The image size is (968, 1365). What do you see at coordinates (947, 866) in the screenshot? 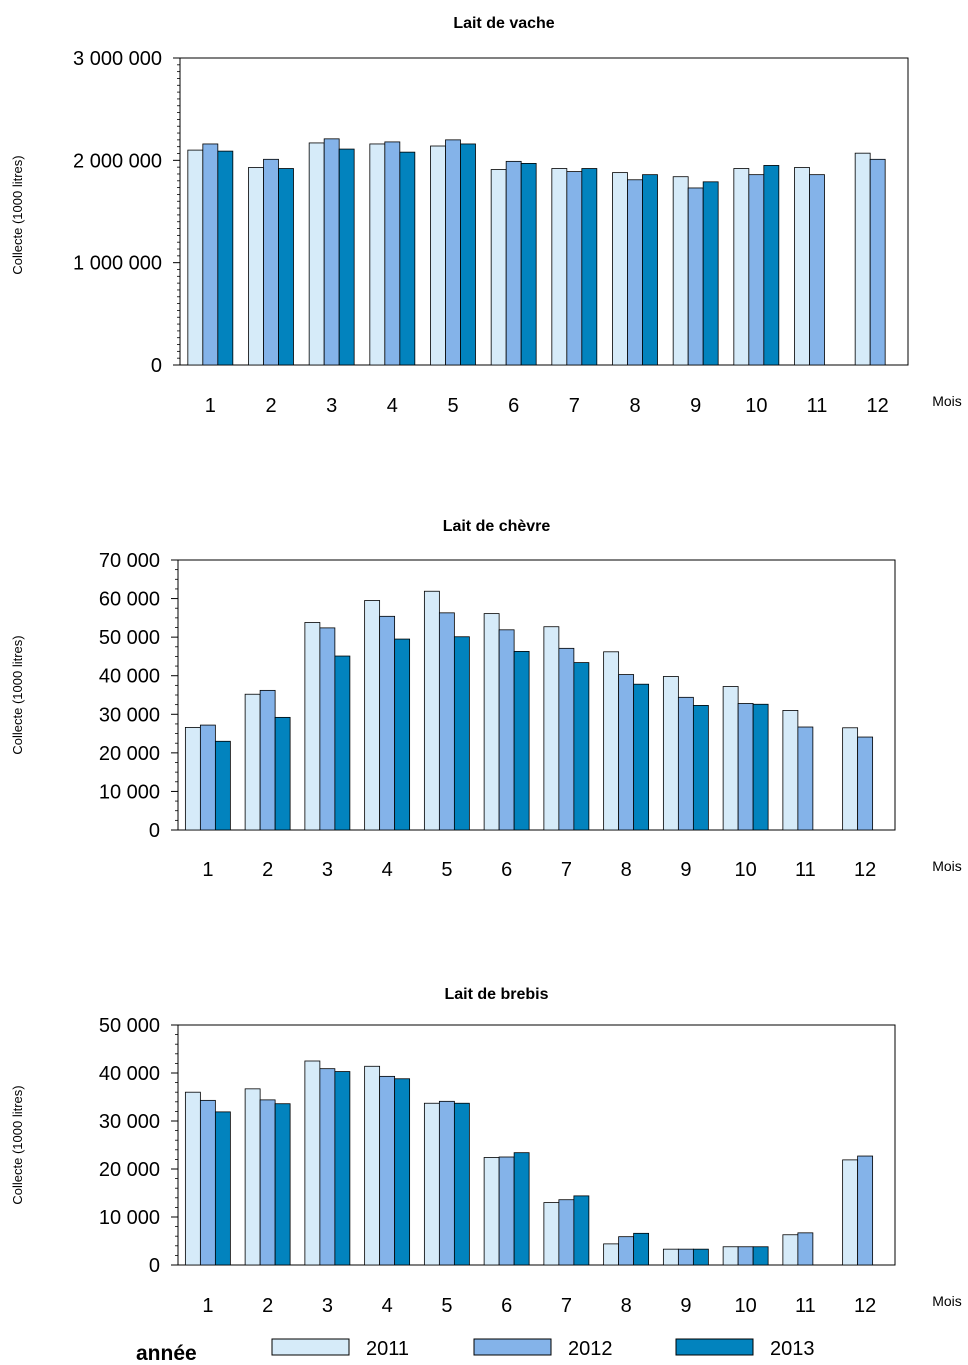
I see `x-axis-label: Mois` at bounding box center [947, 866].